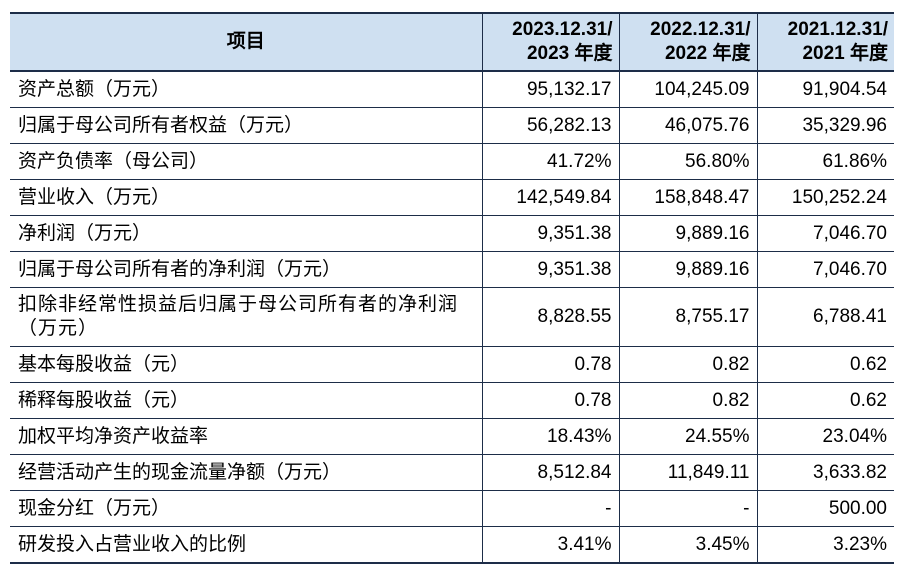 The width and height of the screenshot is (906, 571). I want to click on table-row: 稀释每股收益（元） 0.78 0.82 0.62, so click(452, 400).